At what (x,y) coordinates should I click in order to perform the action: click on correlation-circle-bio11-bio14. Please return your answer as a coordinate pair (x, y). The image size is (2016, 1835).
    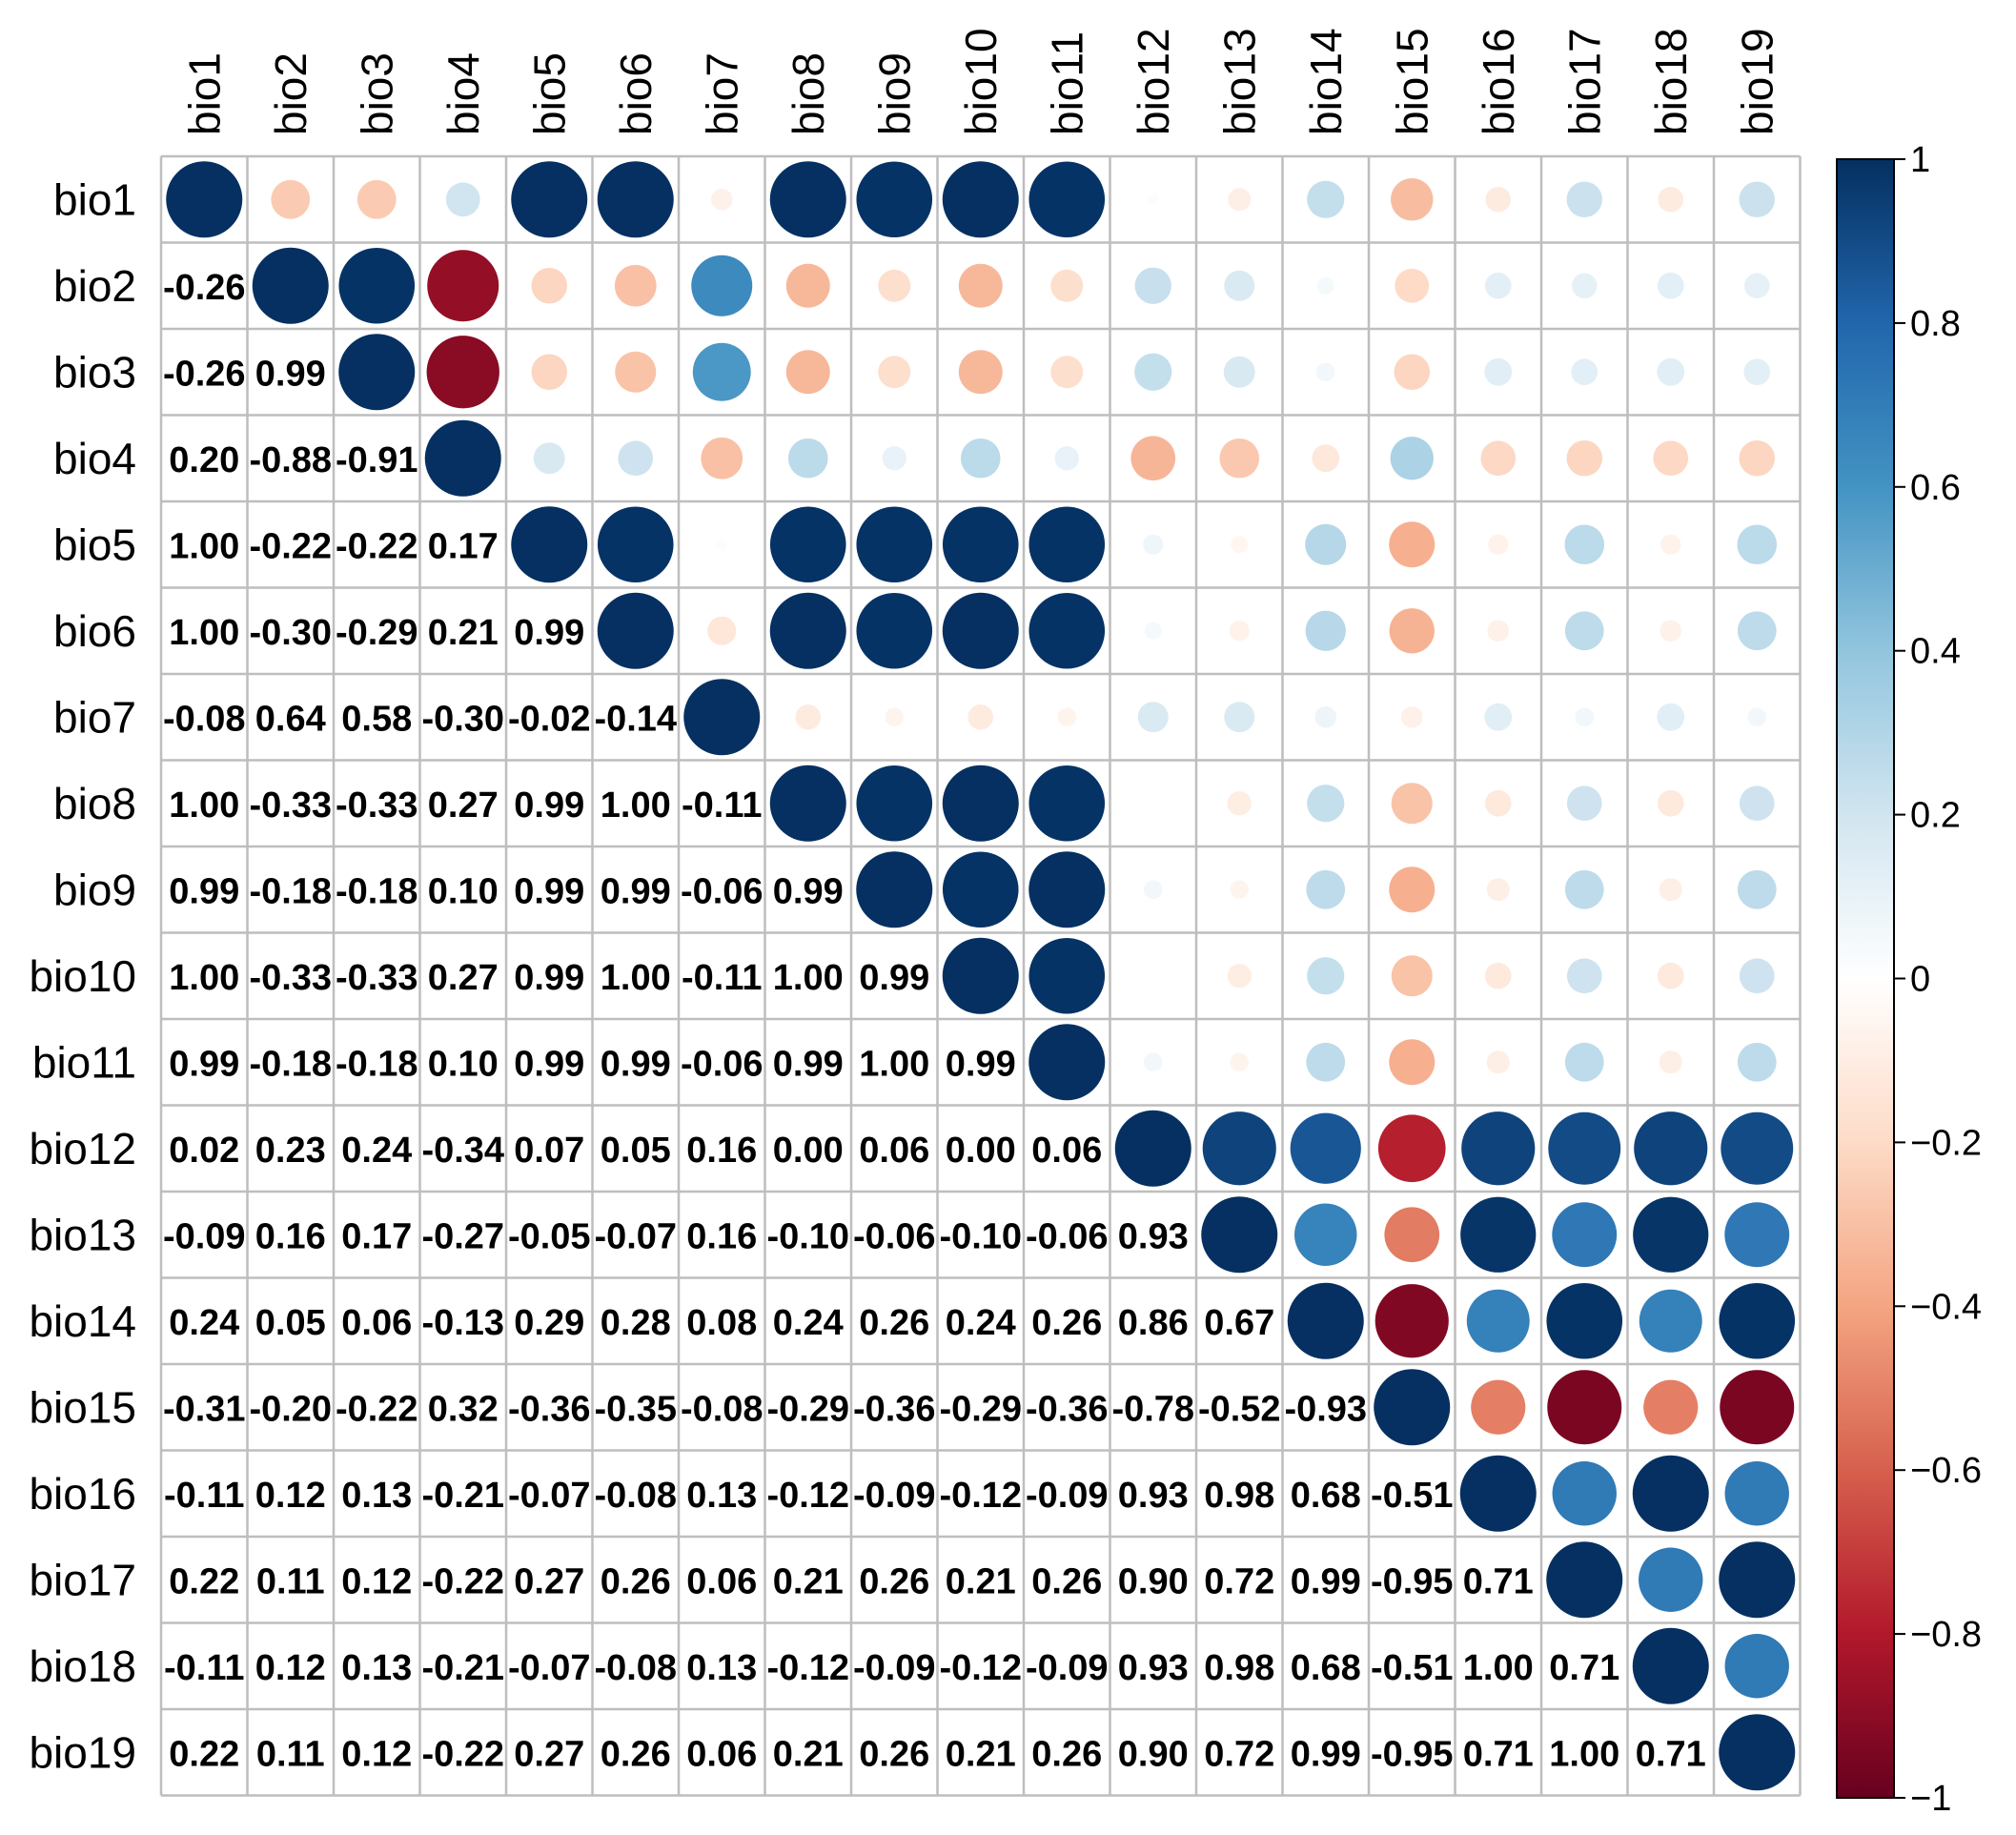
    Looking at the image, I should click on (1326, 1062).